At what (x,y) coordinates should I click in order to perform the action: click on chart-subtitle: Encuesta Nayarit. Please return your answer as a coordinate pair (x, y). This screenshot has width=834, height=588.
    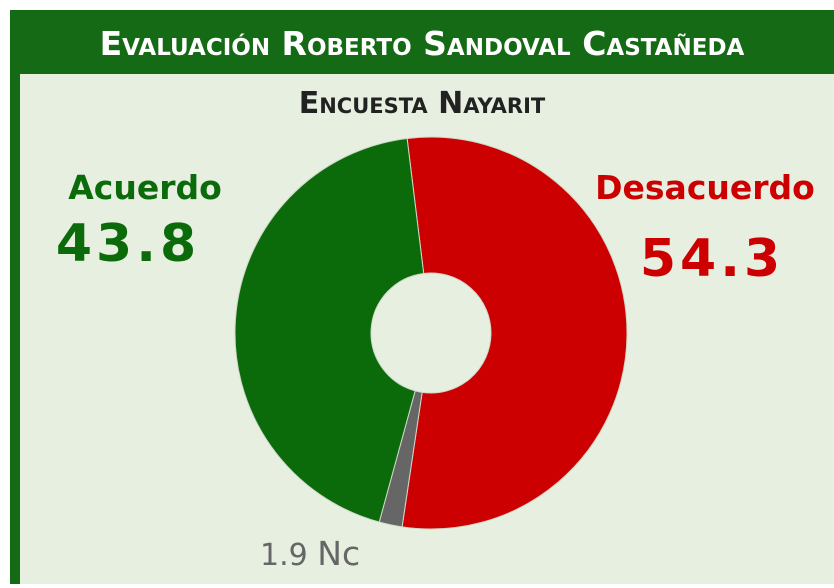
    Looking at the image, I should click on (422, 103).